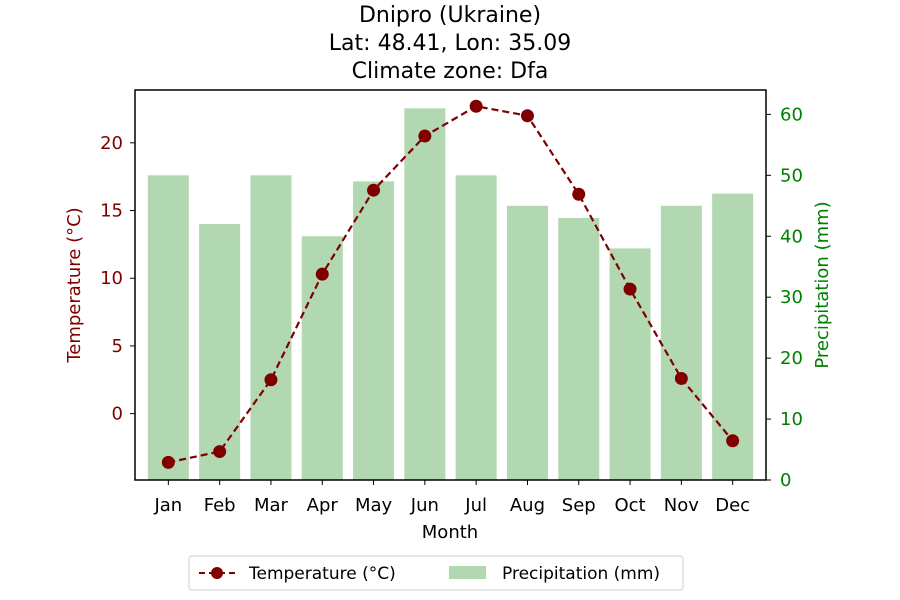 This screenshot has height=600, width=900. I want to click on precipitation-bar-feb, so click(220, 352).